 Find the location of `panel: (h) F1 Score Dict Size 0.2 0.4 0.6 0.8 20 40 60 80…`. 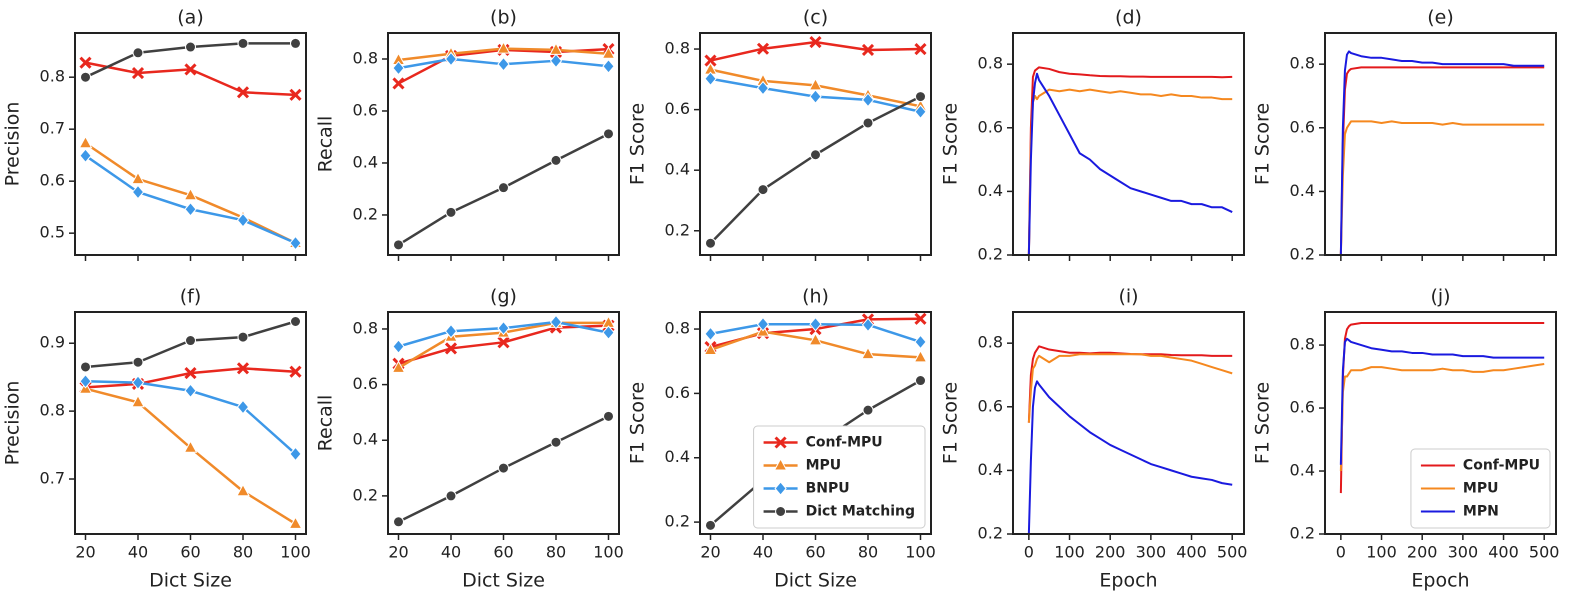

panel: (h) F1 Score Dict Size 0.2 0.4 0.6 0.8 20 40 60 80… is located at coordinates (781, 439).